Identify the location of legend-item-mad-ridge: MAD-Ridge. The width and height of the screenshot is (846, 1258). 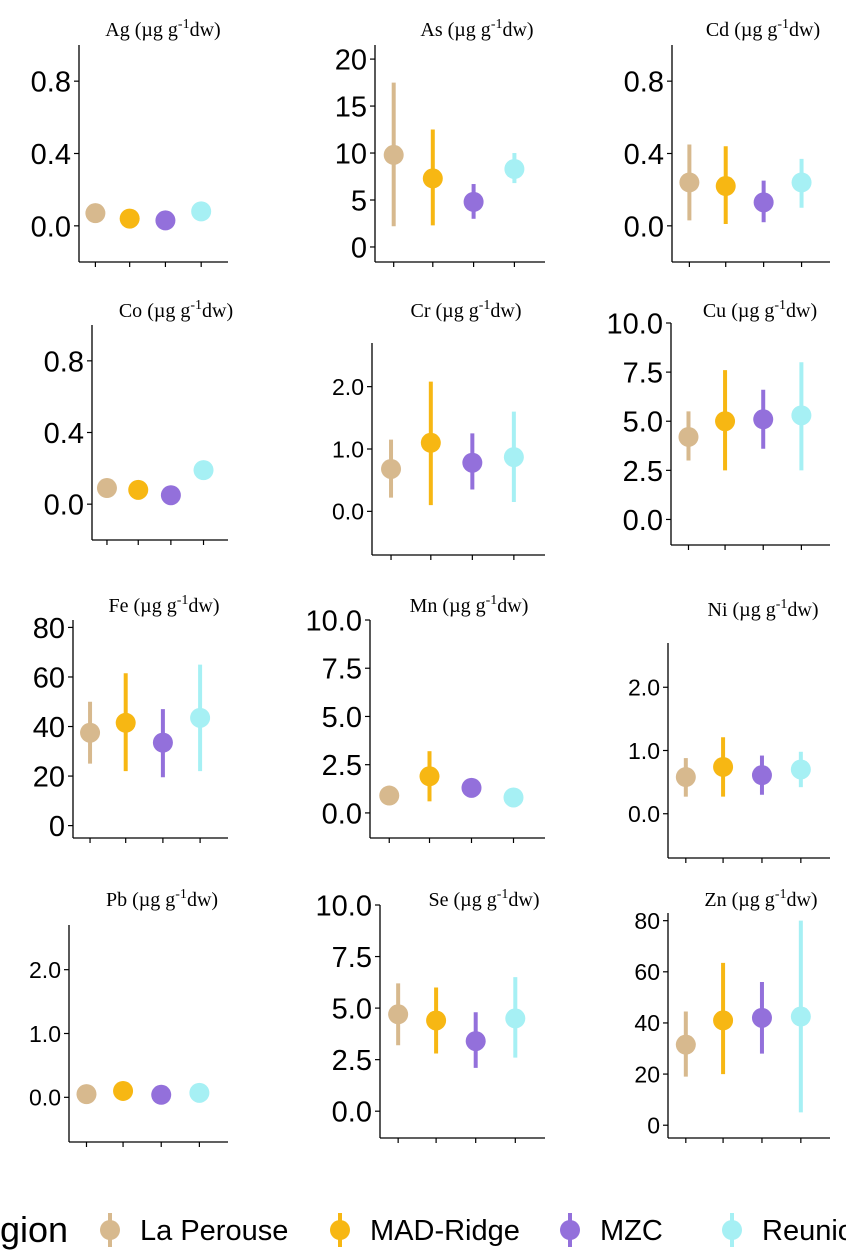
(425, 1230).